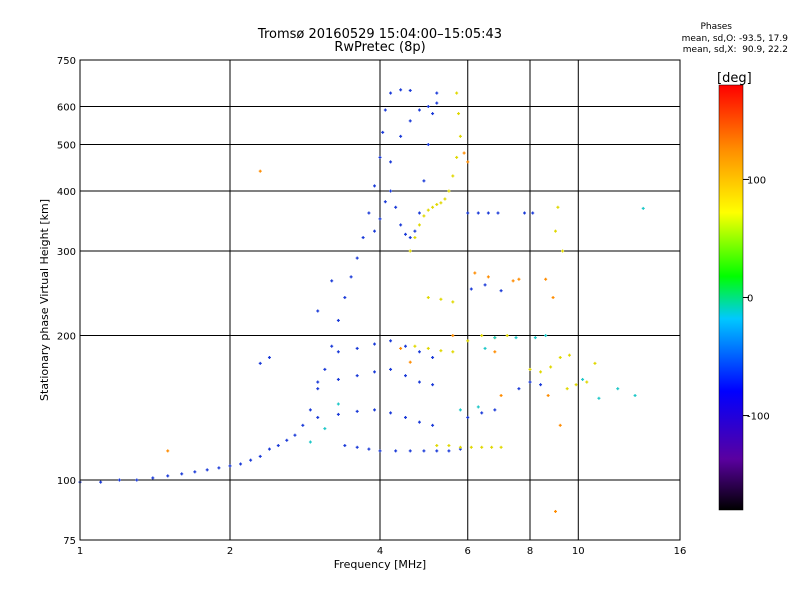 The height and width of the screenshot is (600, 800). What do you see at coordinates (66, 146) in the screenshot?
I see `y-tick-label: 500` at bounding box center [66, 146].